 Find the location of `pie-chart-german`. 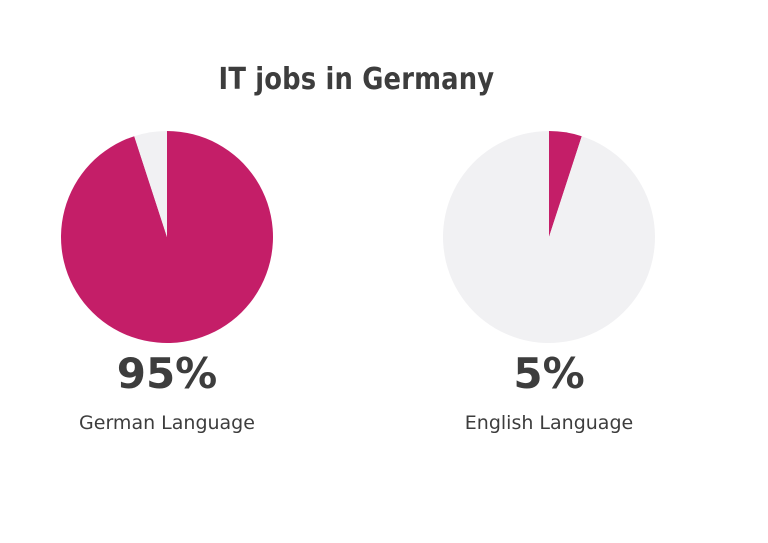

pie-chart-german is located at coordinates (167, 237).